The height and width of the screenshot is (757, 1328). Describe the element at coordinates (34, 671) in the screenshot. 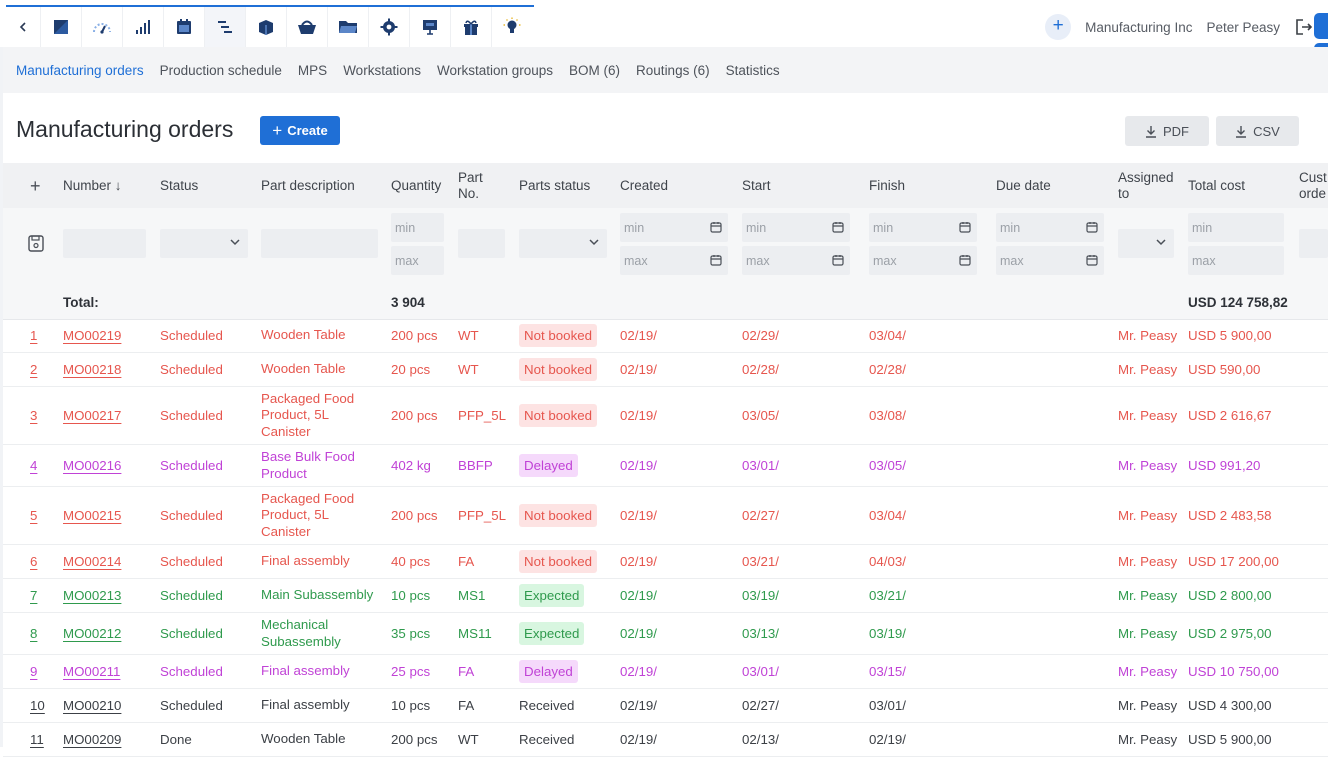

I see `row-index: 9` at that location.